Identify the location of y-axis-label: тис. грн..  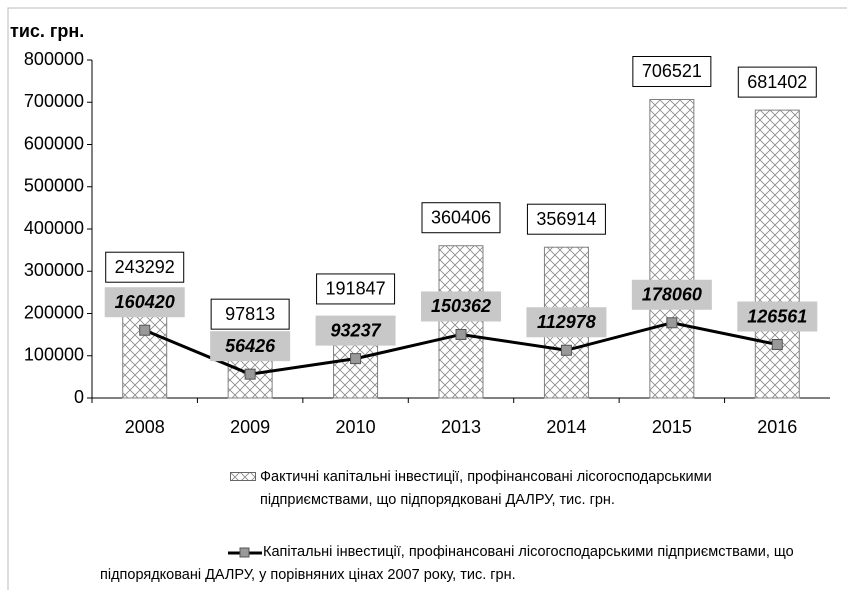
(47, 31).